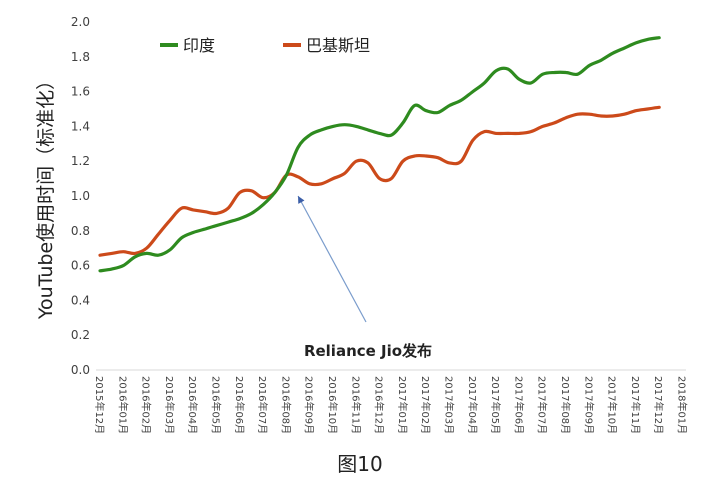  I want to click on y-tick-label: 2.0, so click(80, 22).